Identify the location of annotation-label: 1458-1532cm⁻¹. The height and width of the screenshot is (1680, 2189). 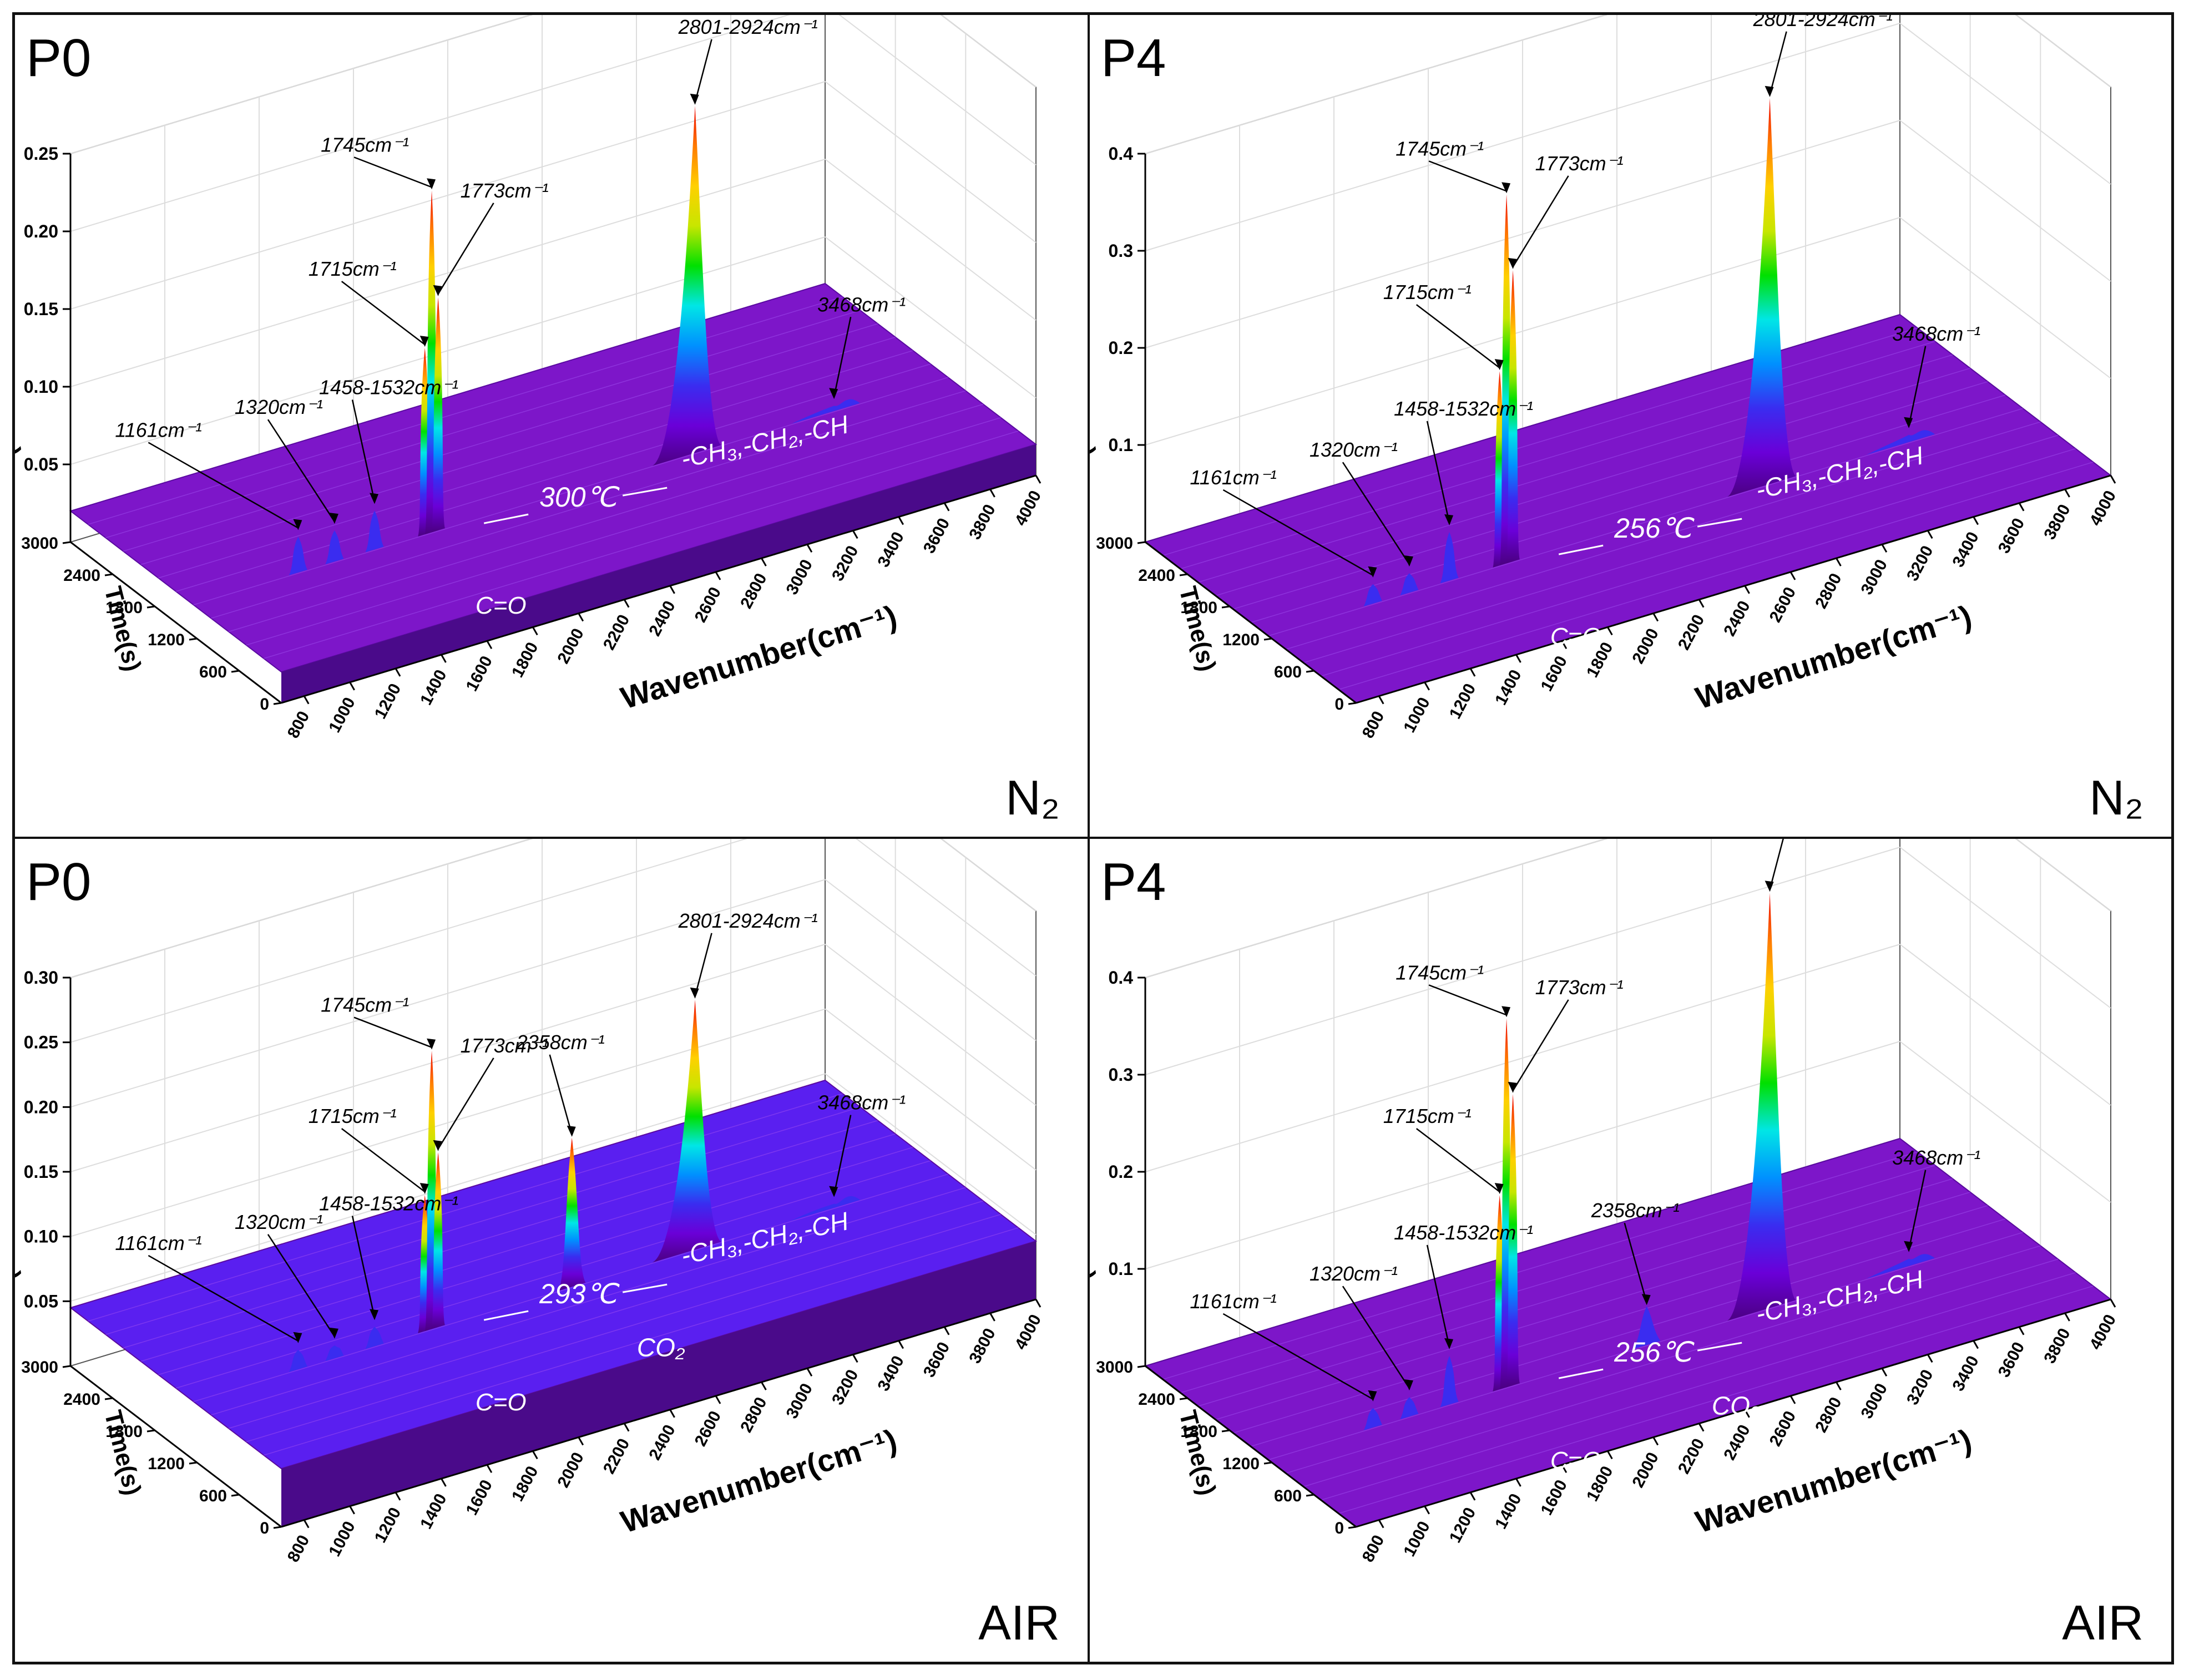
(389, 1203).